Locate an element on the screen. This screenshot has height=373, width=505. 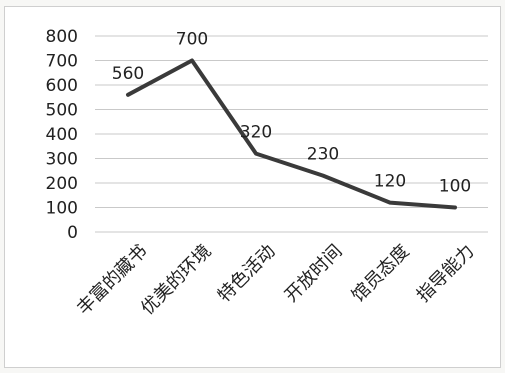
x-tick-label: 特色活动 is located at coordinates (247, 274).